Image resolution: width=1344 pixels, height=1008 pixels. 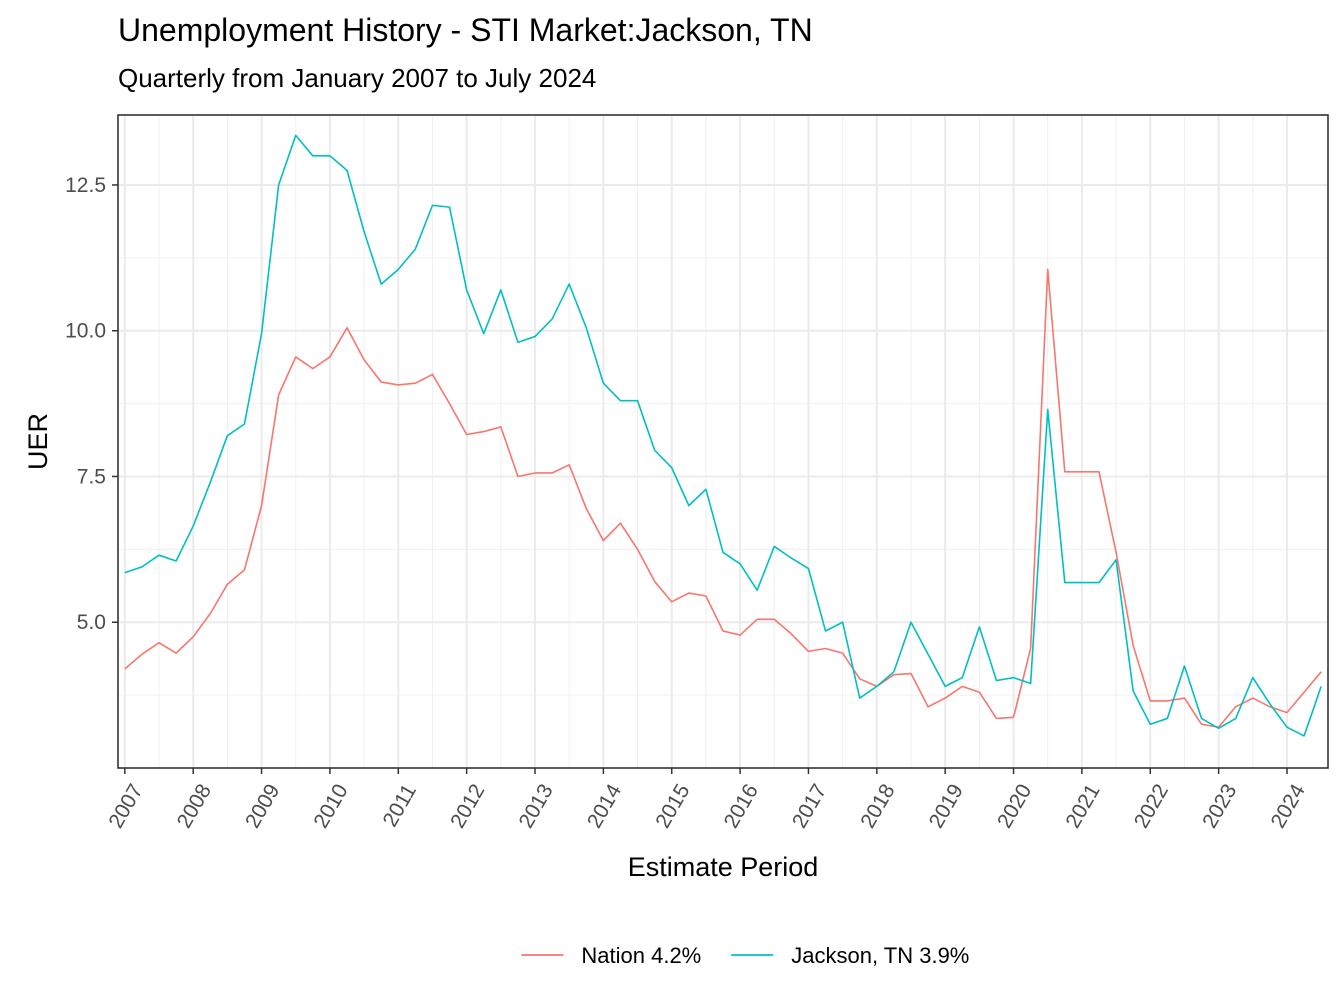 I want to click on chart-subtitle: Quarterly from January 2007 to July 2024, so click(x=357, y=78).